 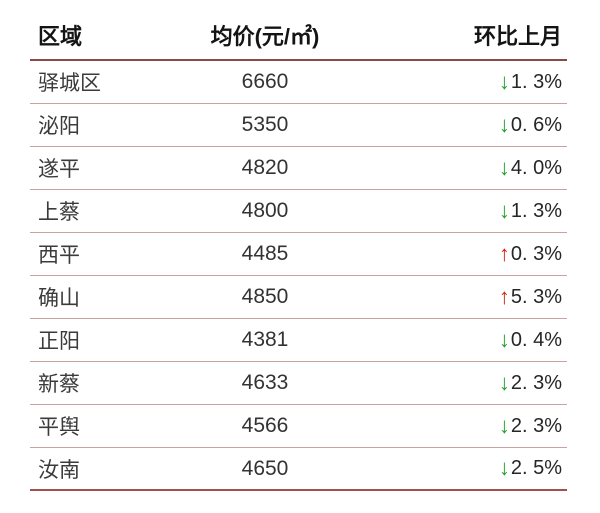 What do you see at coordinates (536, 296) in the screenshot?
I see `change-percent-label: 5. 3%` at bounding box center [536, 296].